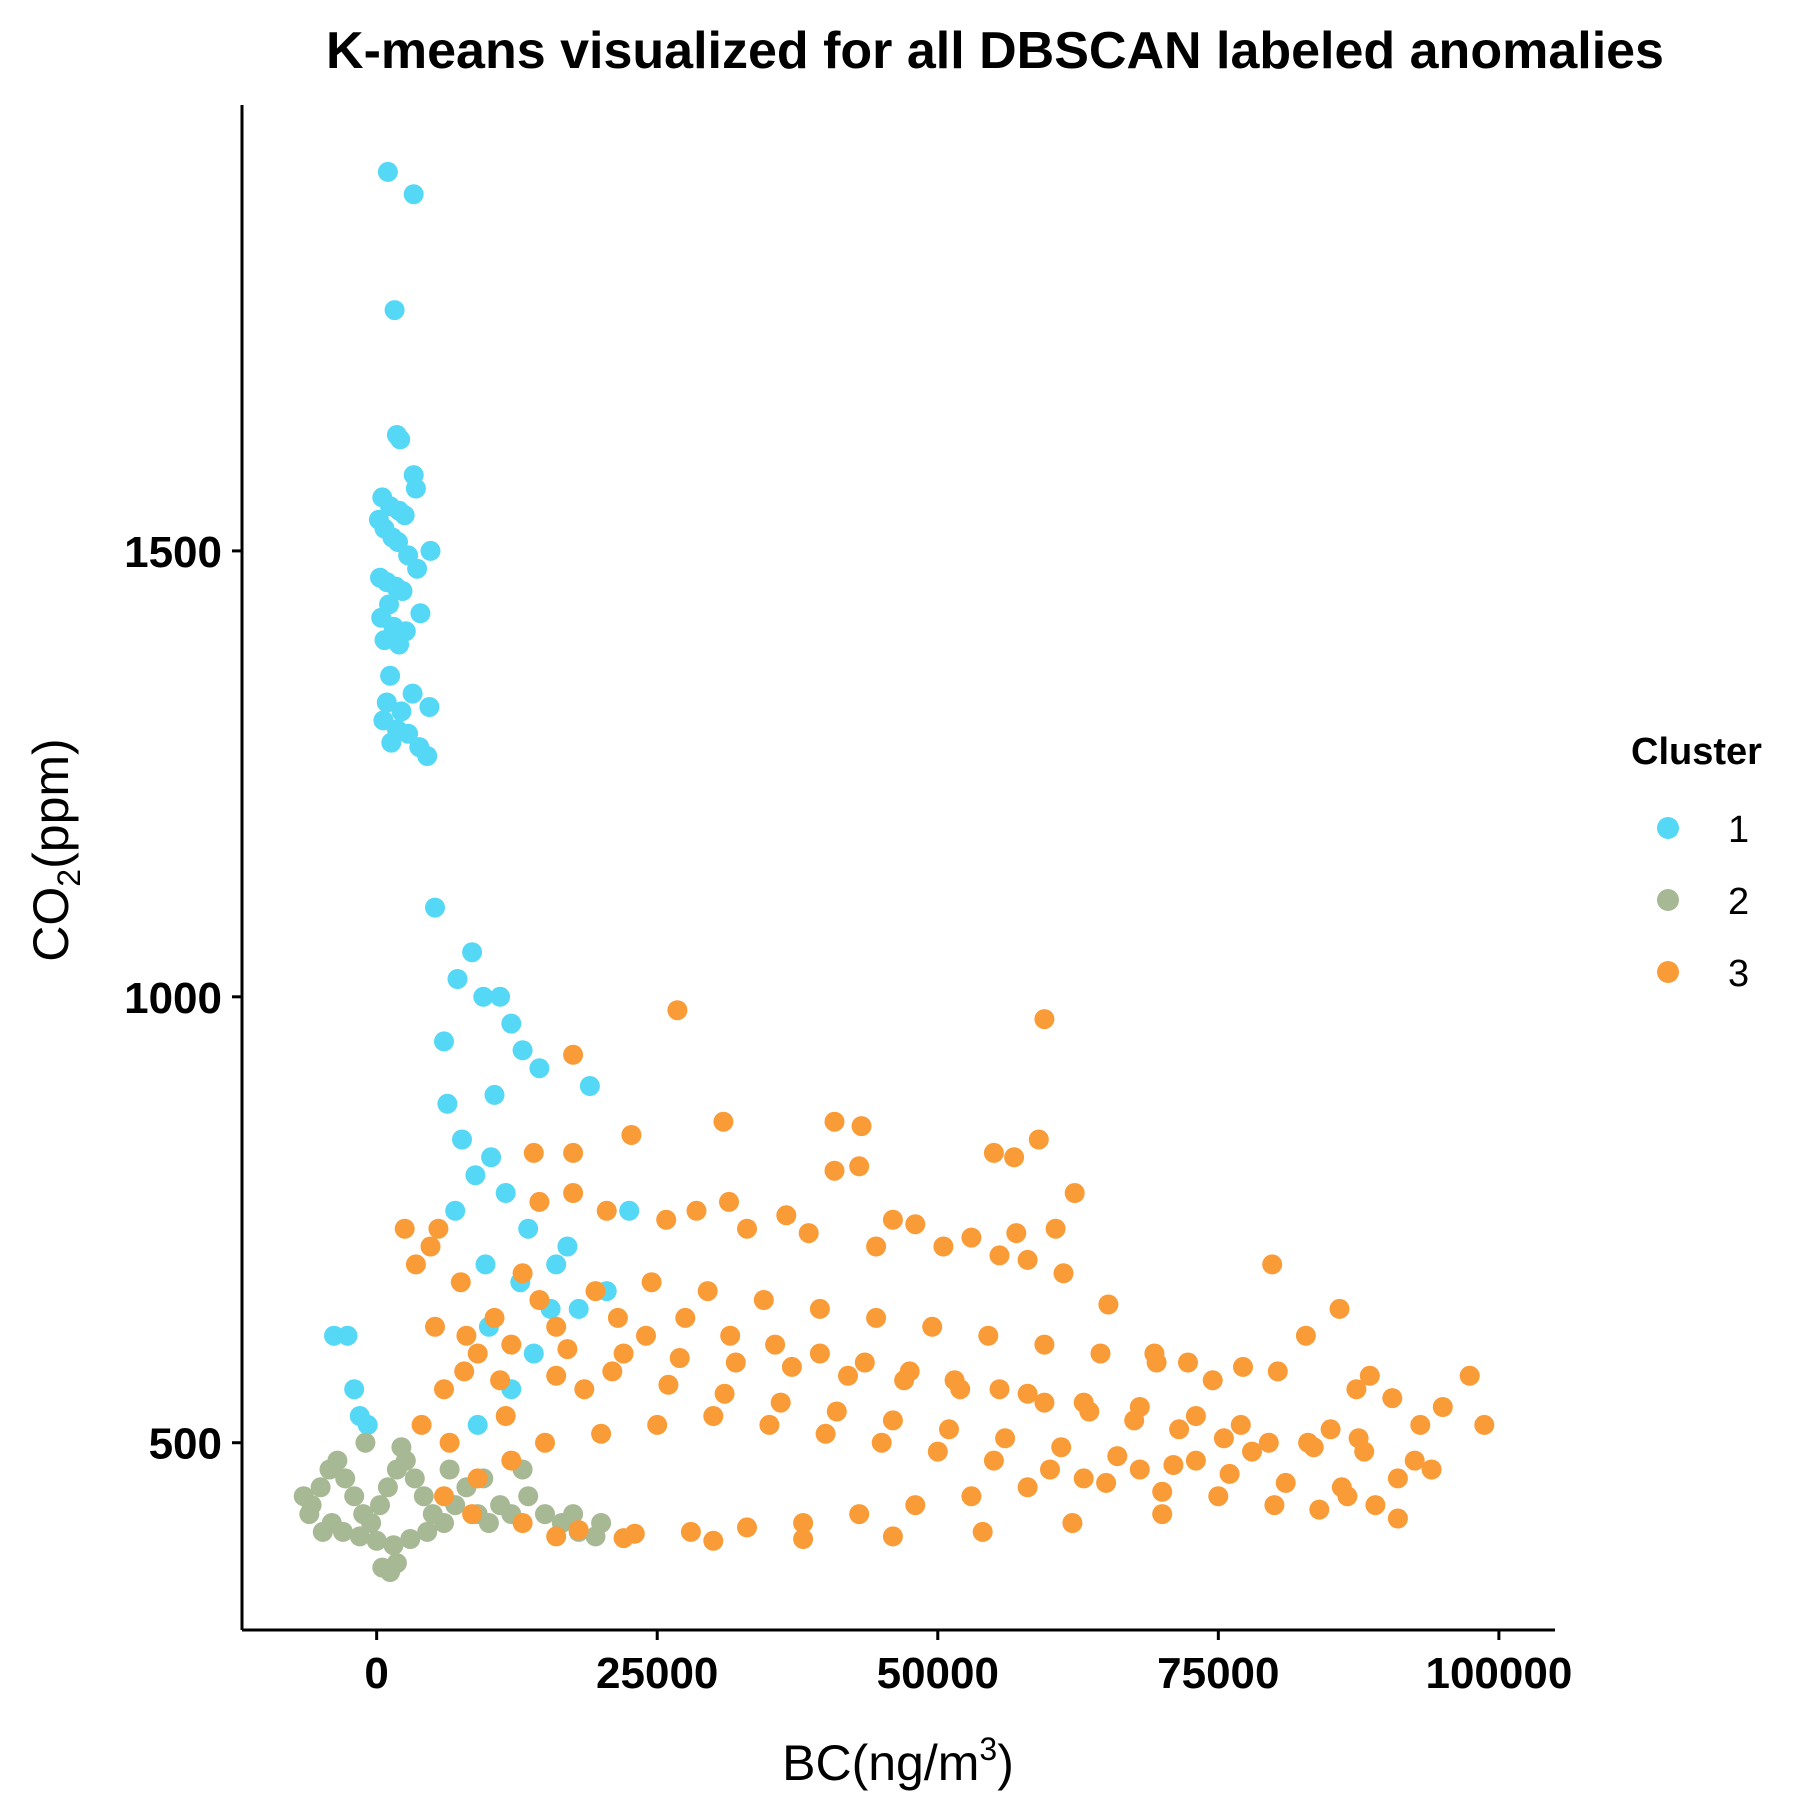  What do you see at coordinates (1696, 863) in the screenshot?
I see `legend: Cluster 1 2 3` at bounding box center [1696, 863].